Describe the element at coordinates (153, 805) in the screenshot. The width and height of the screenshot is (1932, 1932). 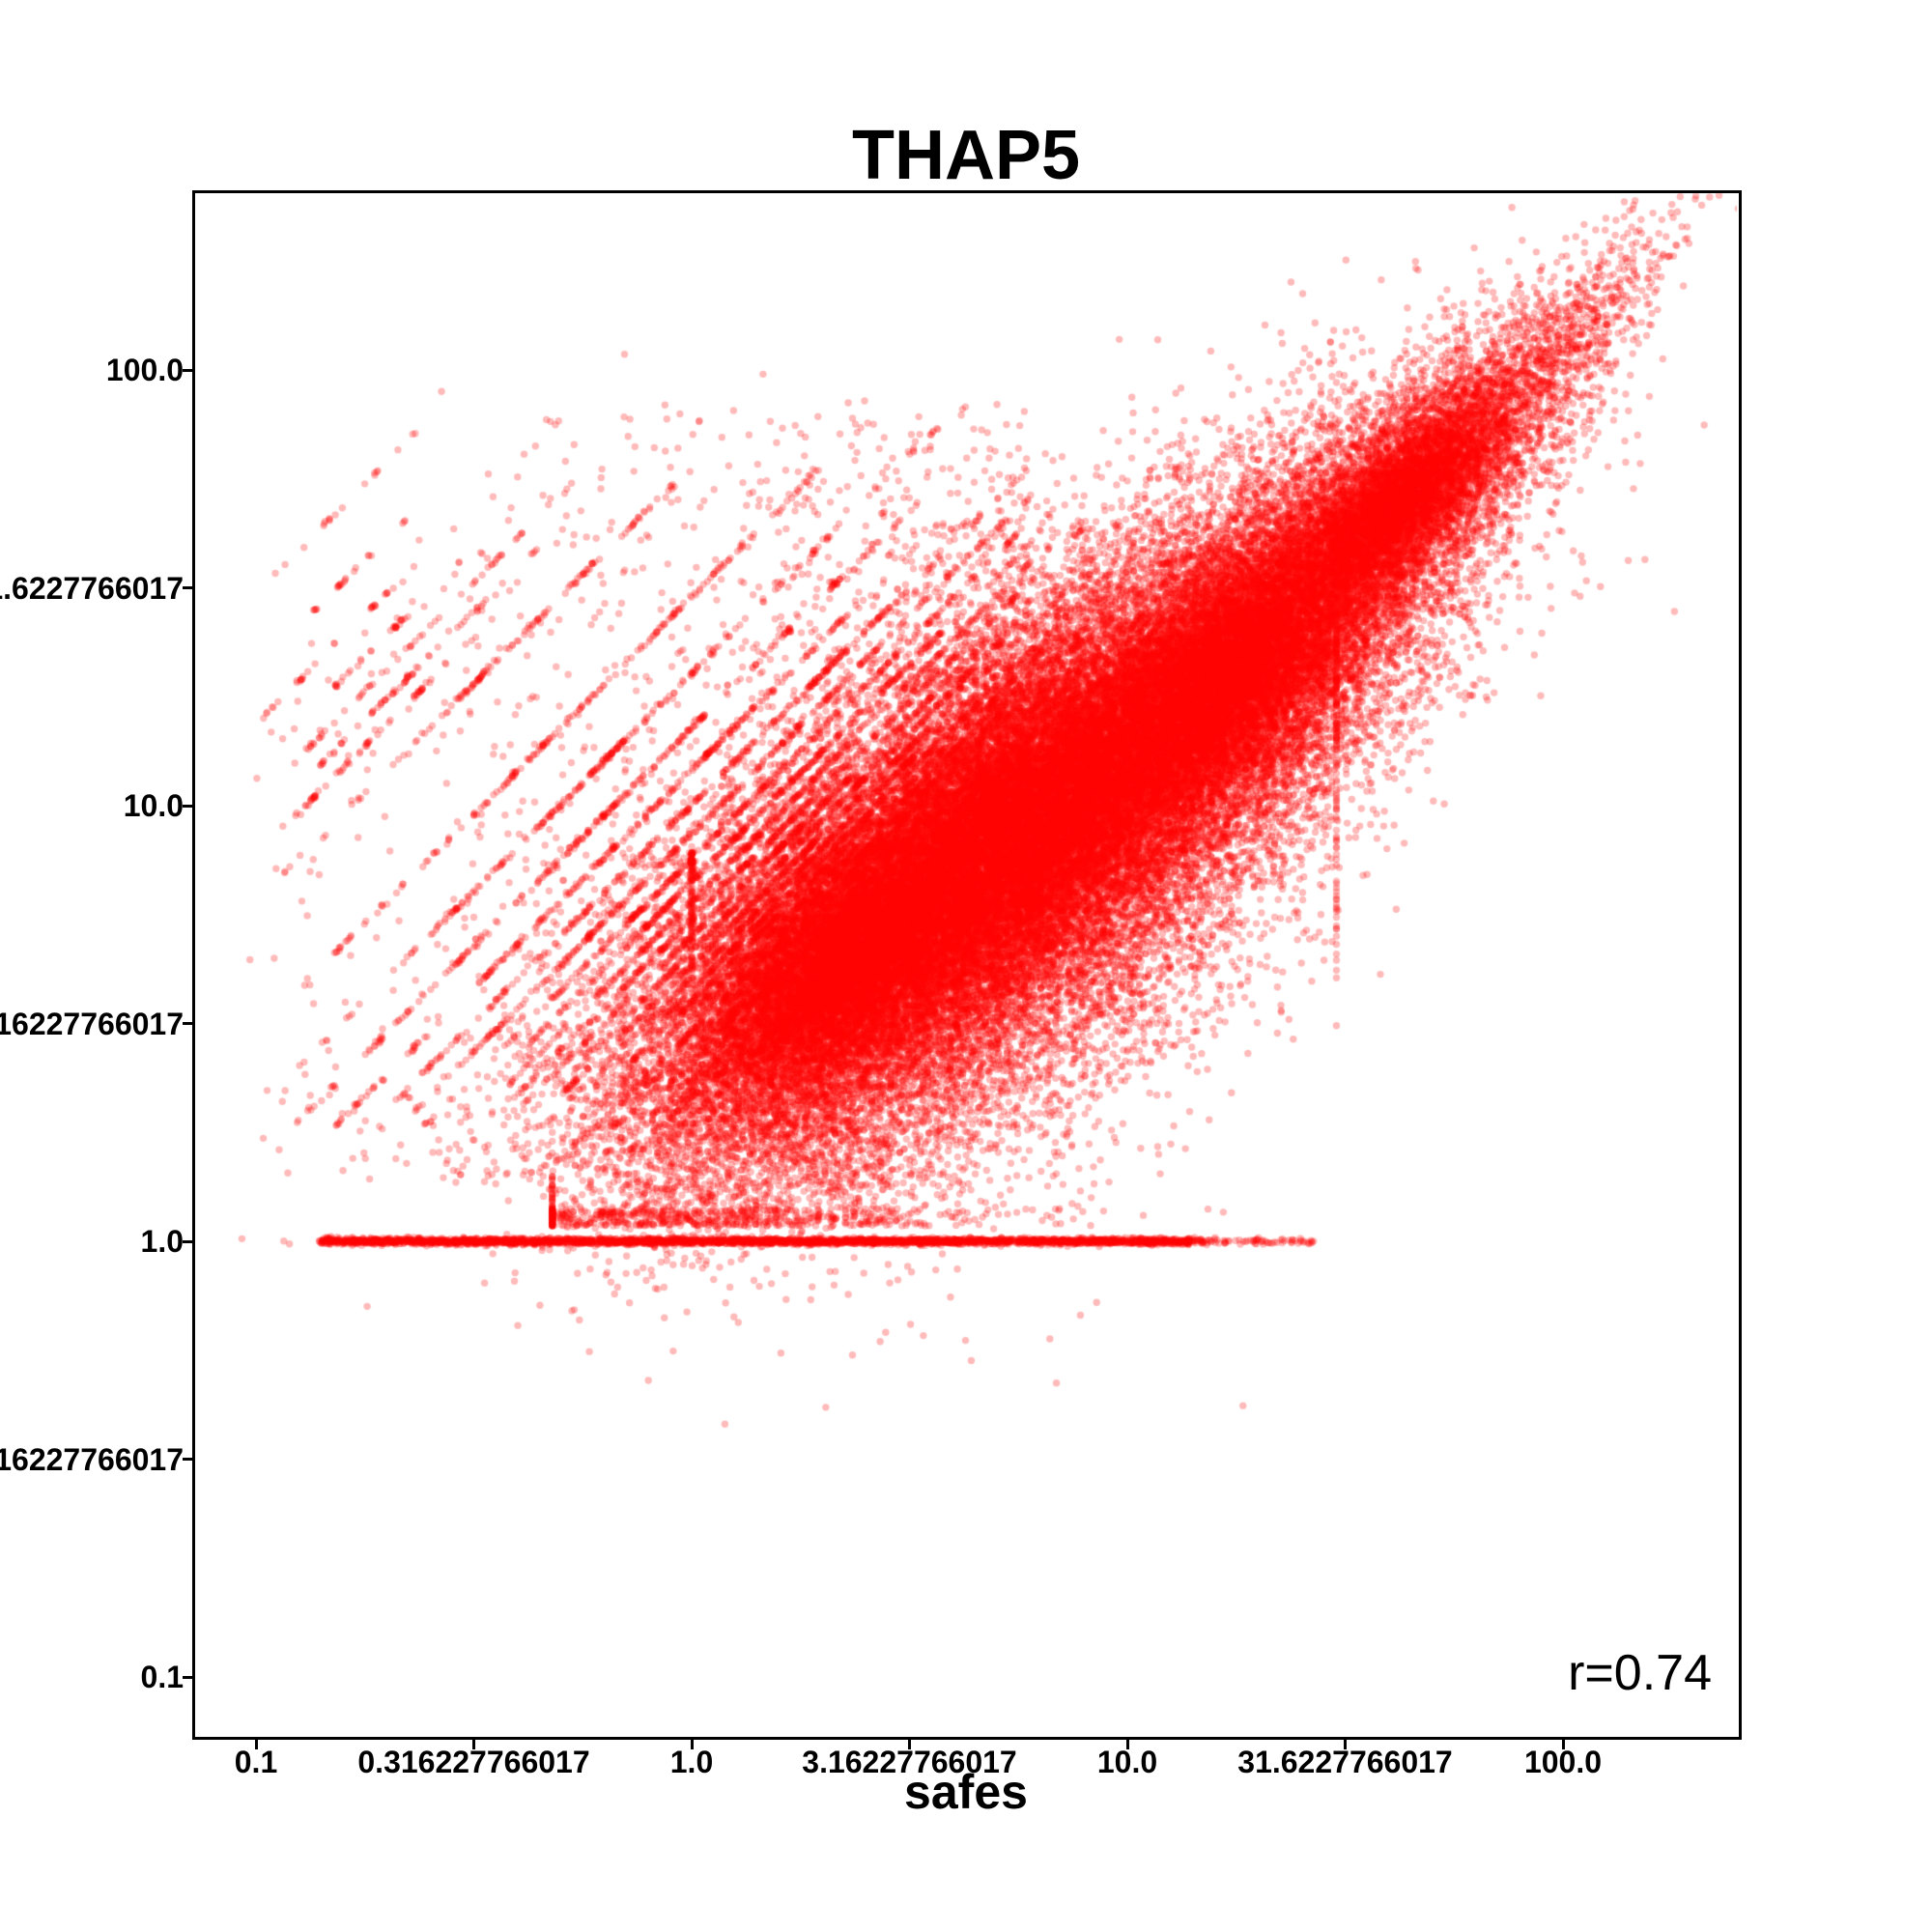
I see `y-tick-label: 10.0` at that location.